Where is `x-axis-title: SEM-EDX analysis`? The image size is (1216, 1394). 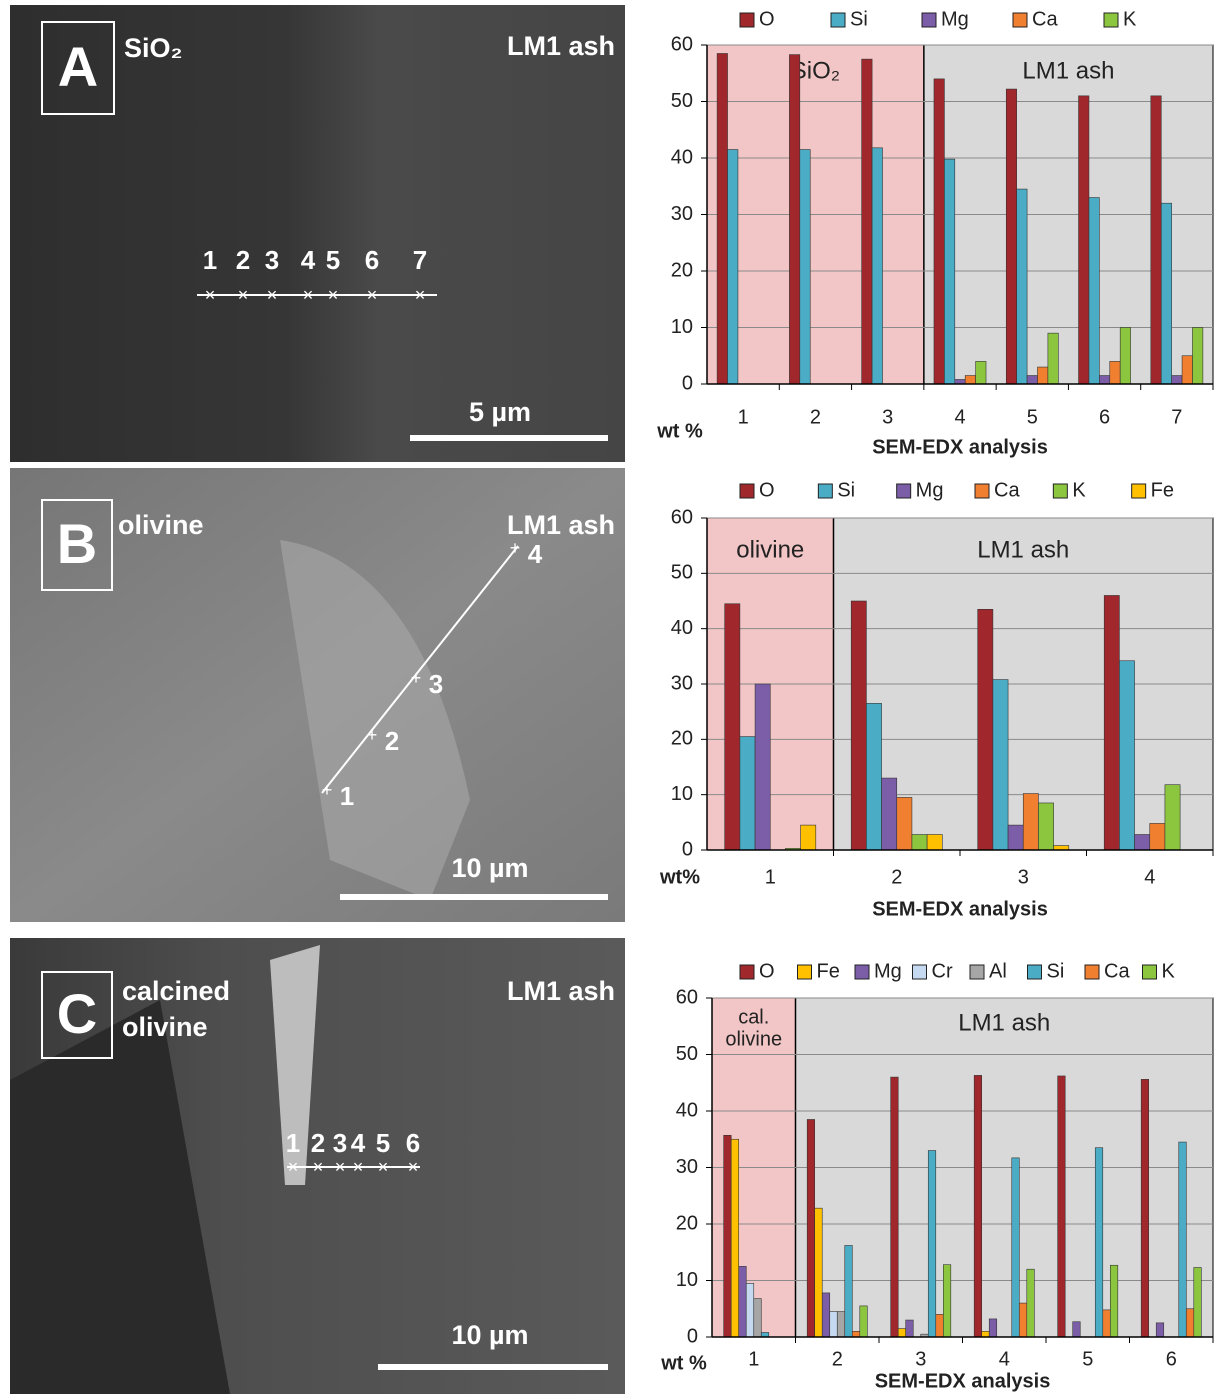
x-axis-title: SEM-EDX analysis is located at coordinates (960, 909).